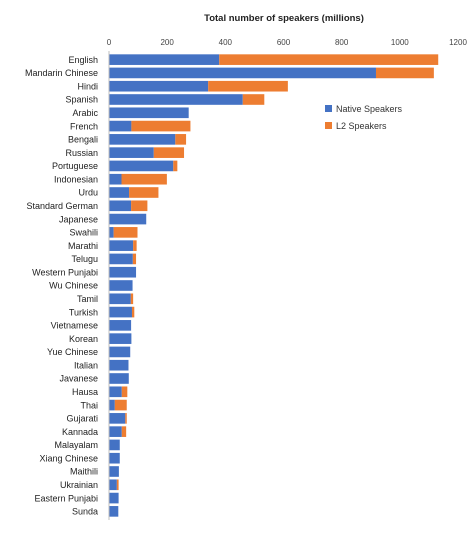  I want to click on category-label-23: Italian, so click(86, 365).